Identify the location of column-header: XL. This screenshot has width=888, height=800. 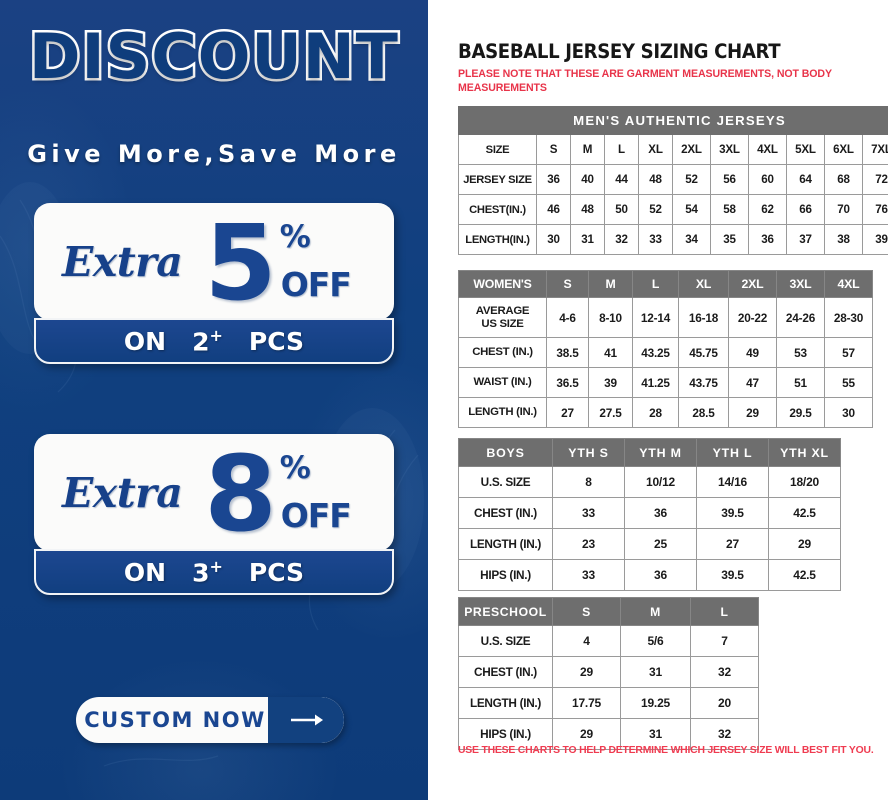
(703, 284).